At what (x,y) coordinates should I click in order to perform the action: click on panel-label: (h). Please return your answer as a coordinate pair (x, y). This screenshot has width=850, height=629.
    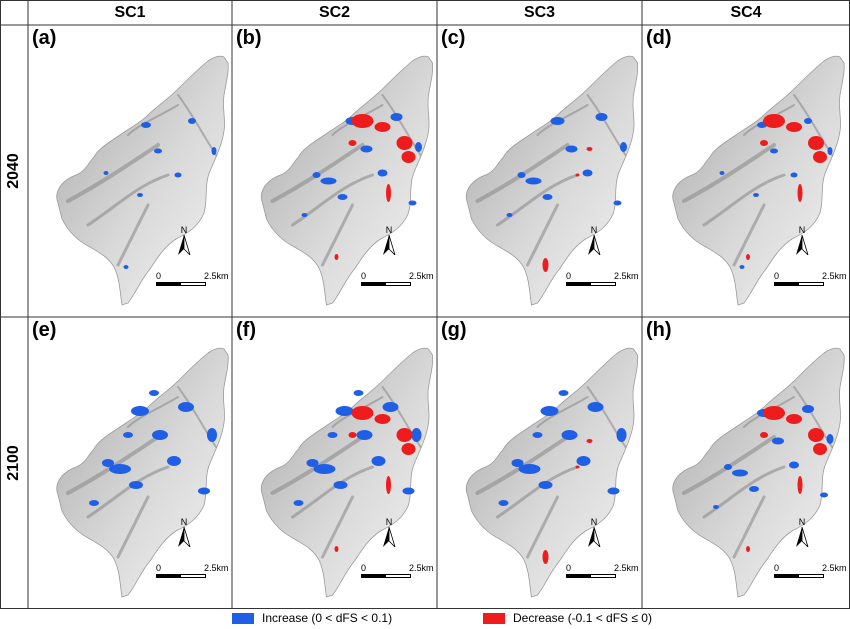
    Looking at the image, I should click on (659, 330).